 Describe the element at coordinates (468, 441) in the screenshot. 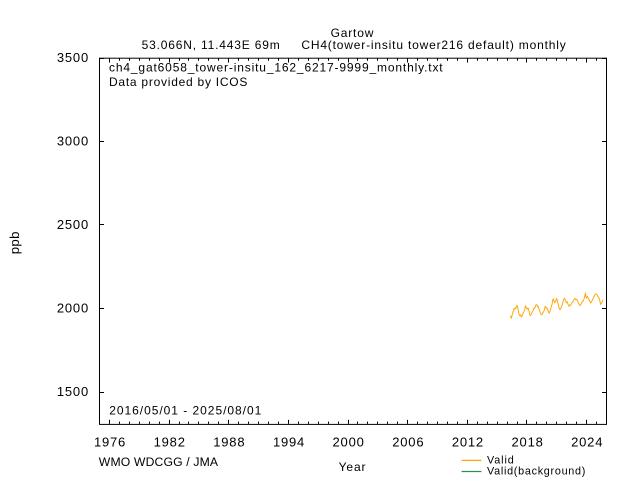

I see `svg-text: 2012` at that location.